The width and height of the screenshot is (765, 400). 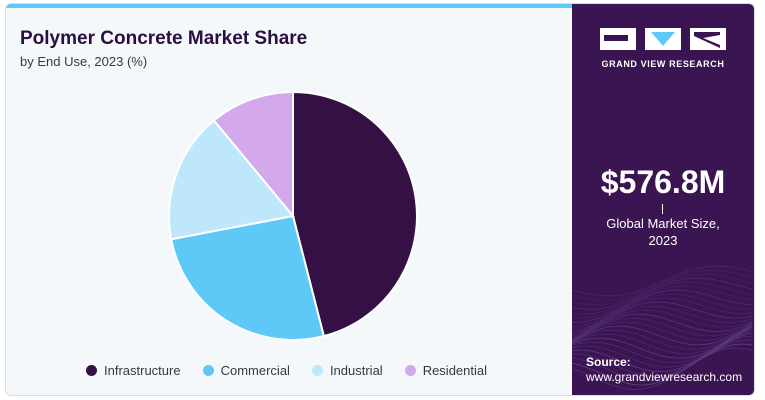 What do you see at coordinates (84, 61) in the screenshot?
I see `chart-subtitle: by End Use, 2023 (%)` at bounding box center [84, 61].